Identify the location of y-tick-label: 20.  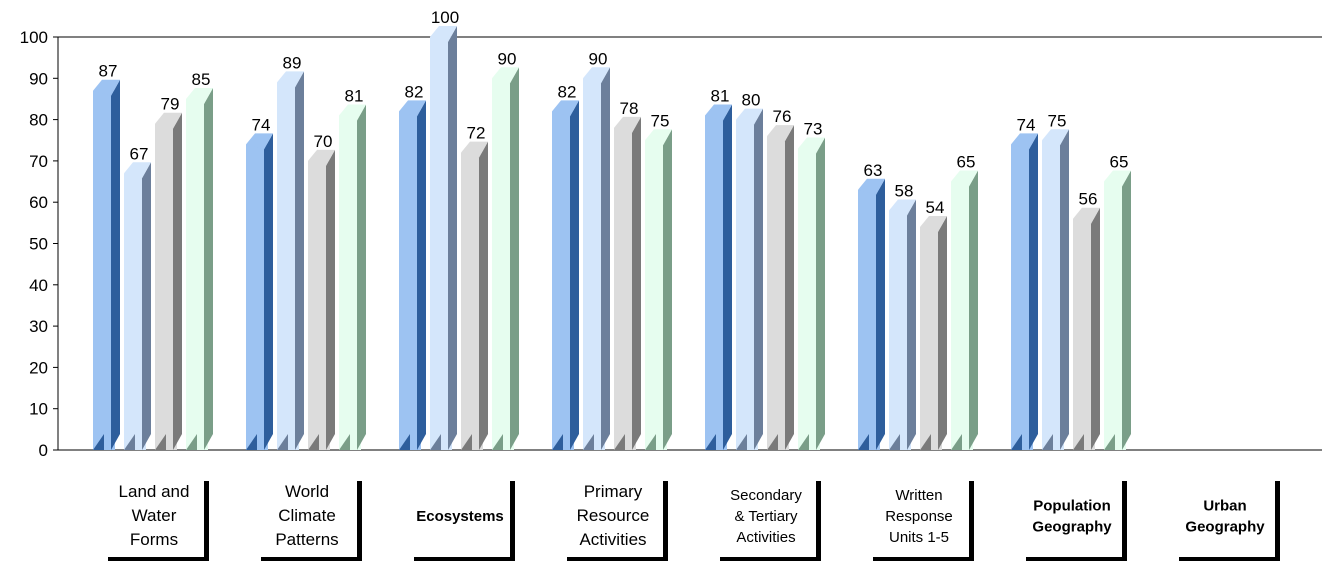
(38, 367).